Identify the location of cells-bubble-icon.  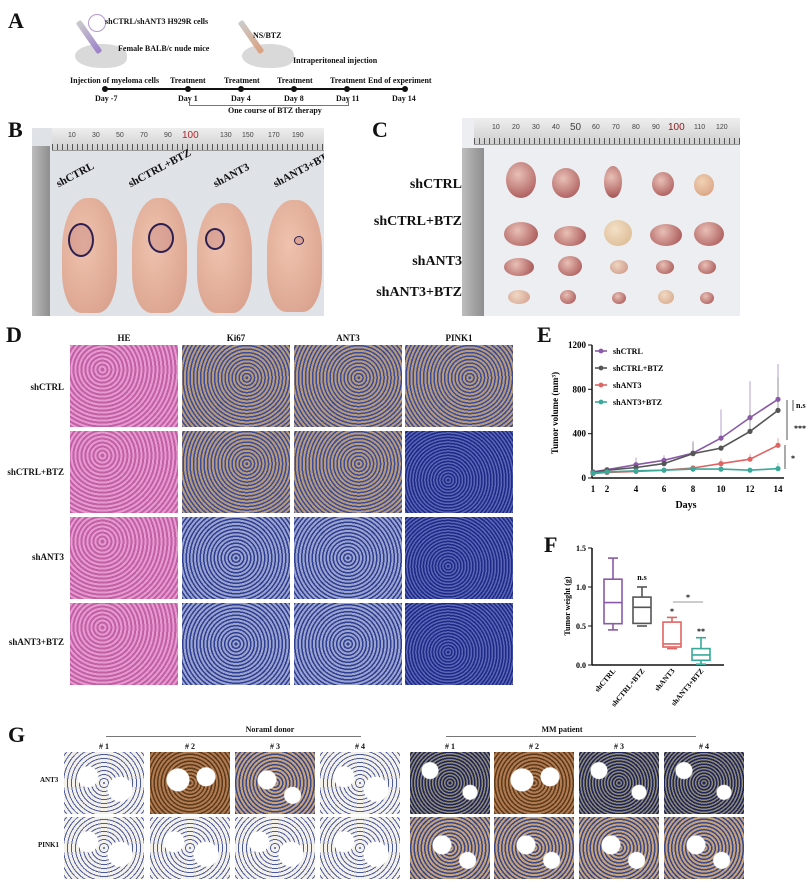
(97, 23).